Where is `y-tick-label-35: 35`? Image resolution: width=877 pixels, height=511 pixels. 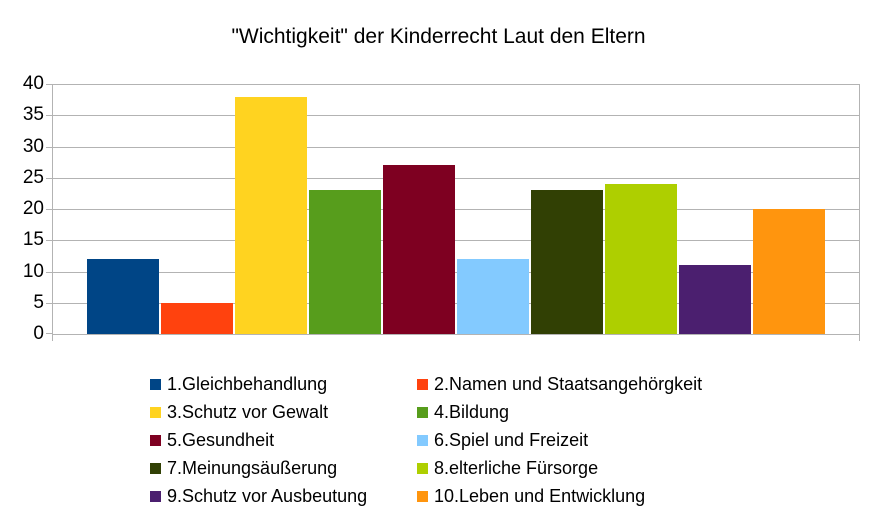
y-tick-label-35: 35 is located at coordinates (33, 115).